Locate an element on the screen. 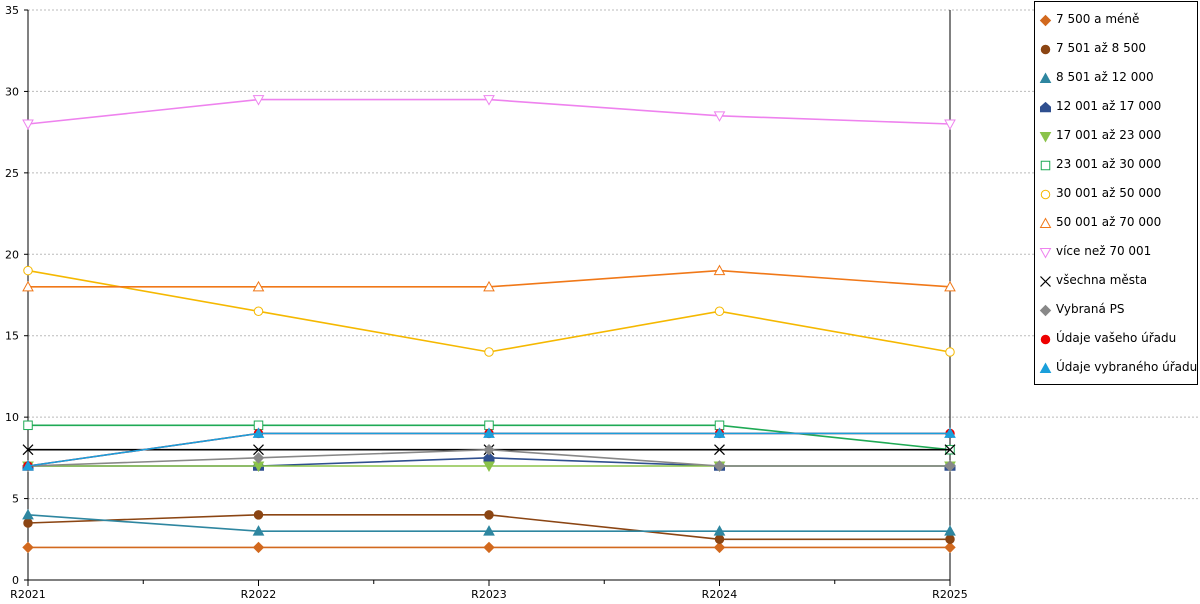 This screenshot has height=604, width=1200. x-tick-label: R2023 is located at coordinates (489, 594).